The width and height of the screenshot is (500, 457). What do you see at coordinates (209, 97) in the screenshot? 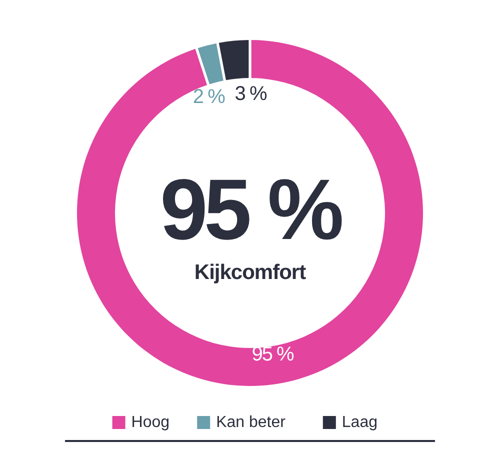
I see `data-label: 2 %` at bounding box center [209, 97].